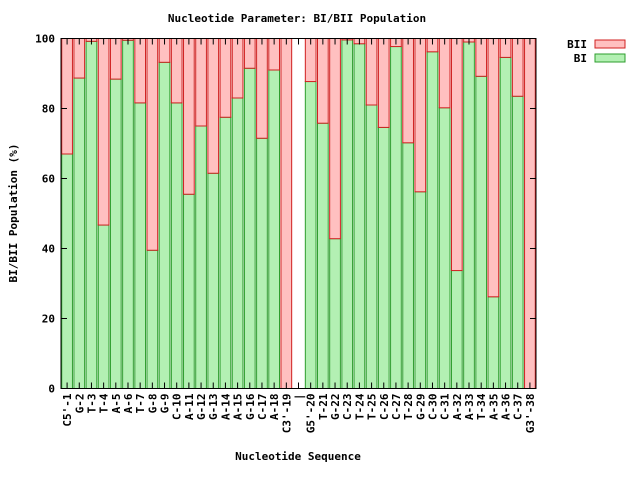 The width and height of the screenshot is (640, 480). Describe the element at coordinates (457, 407) in the screenshot. I see `x-tick-label-32: A-32` at that location.